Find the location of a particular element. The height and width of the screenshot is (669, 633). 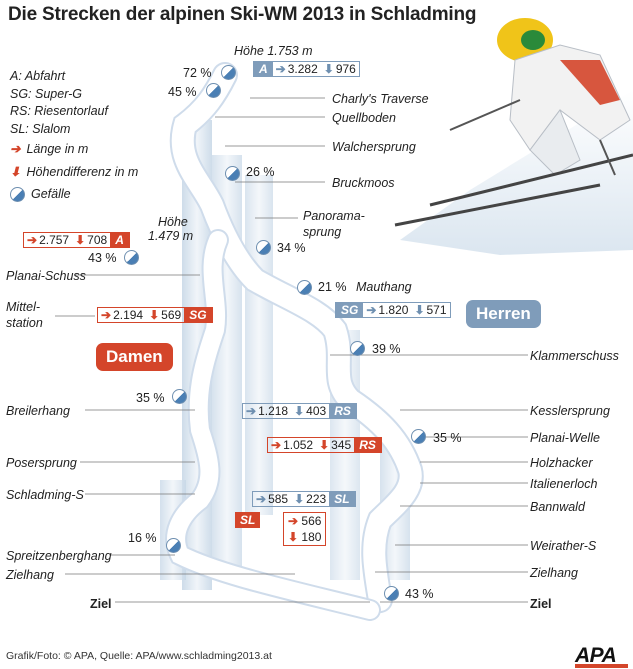

badge-women-downhill: ➔ 2.757 ⬇ 708 A is located at coordinates (76, 240).